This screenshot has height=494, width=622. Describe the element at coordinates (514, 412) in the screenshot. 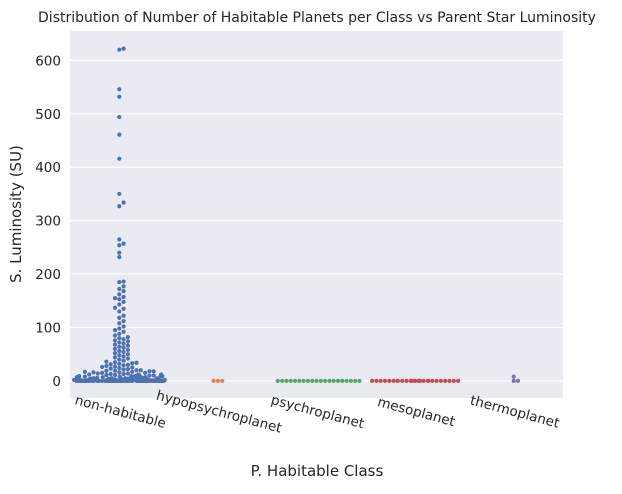

I see `x-tick-label: thermoplanet` at that location.